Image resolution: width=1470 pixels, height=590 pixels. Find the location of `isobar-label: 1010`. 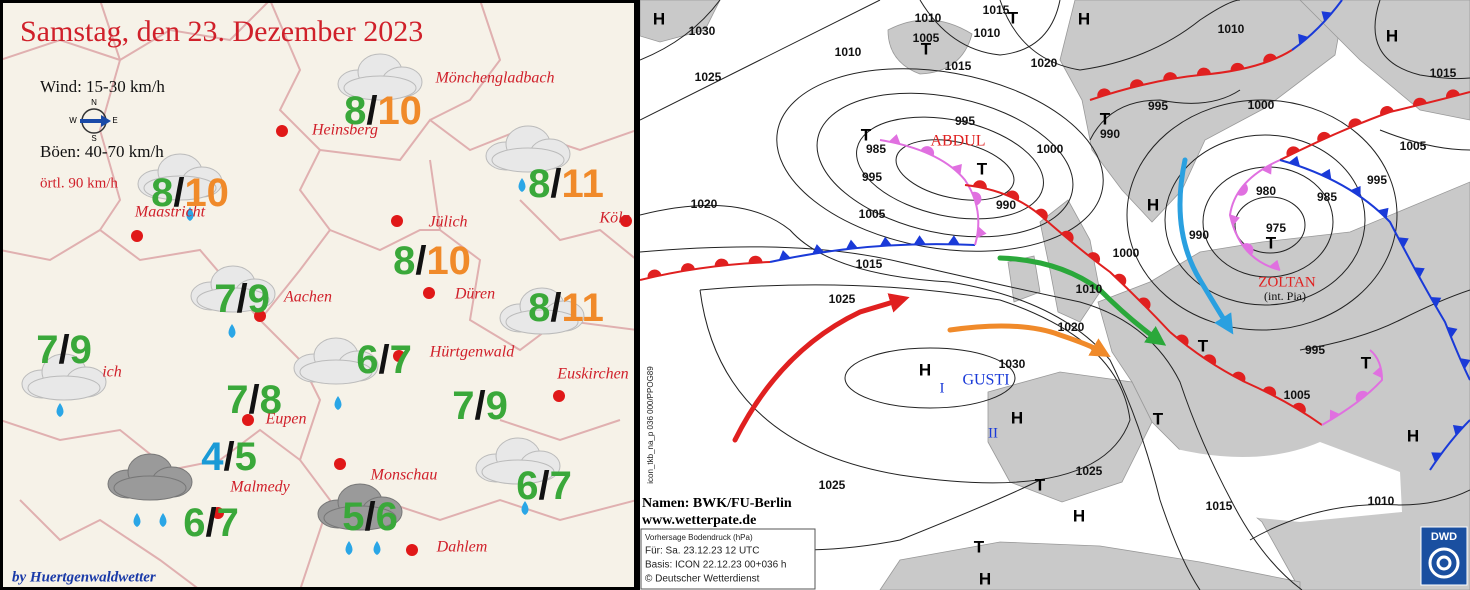

isobar-label: 1010 is located at coordinates (928, 18).